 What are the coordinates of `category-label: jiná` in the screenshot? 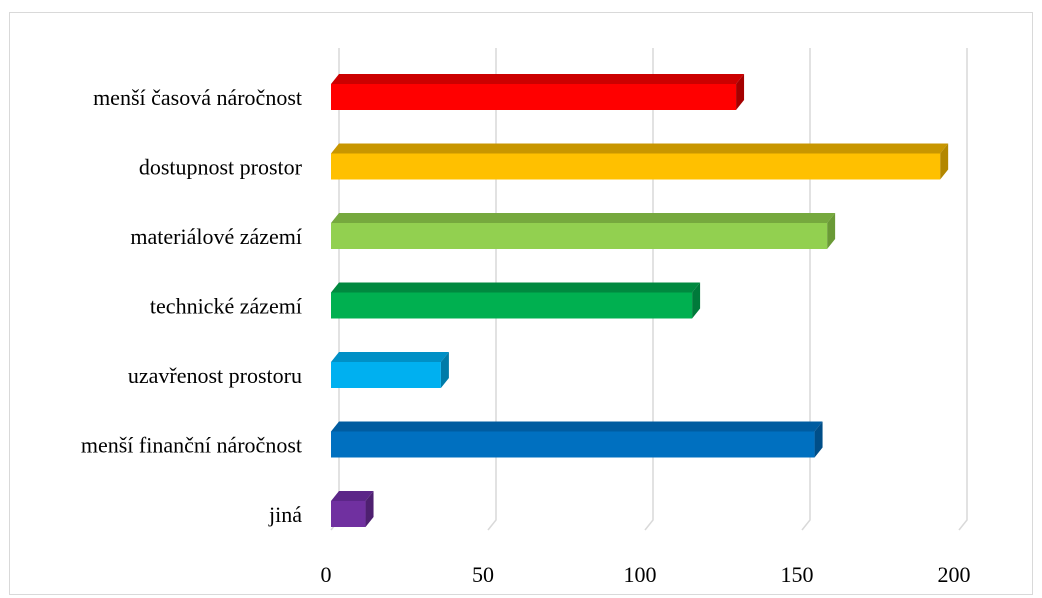 It's located at (285, 514).